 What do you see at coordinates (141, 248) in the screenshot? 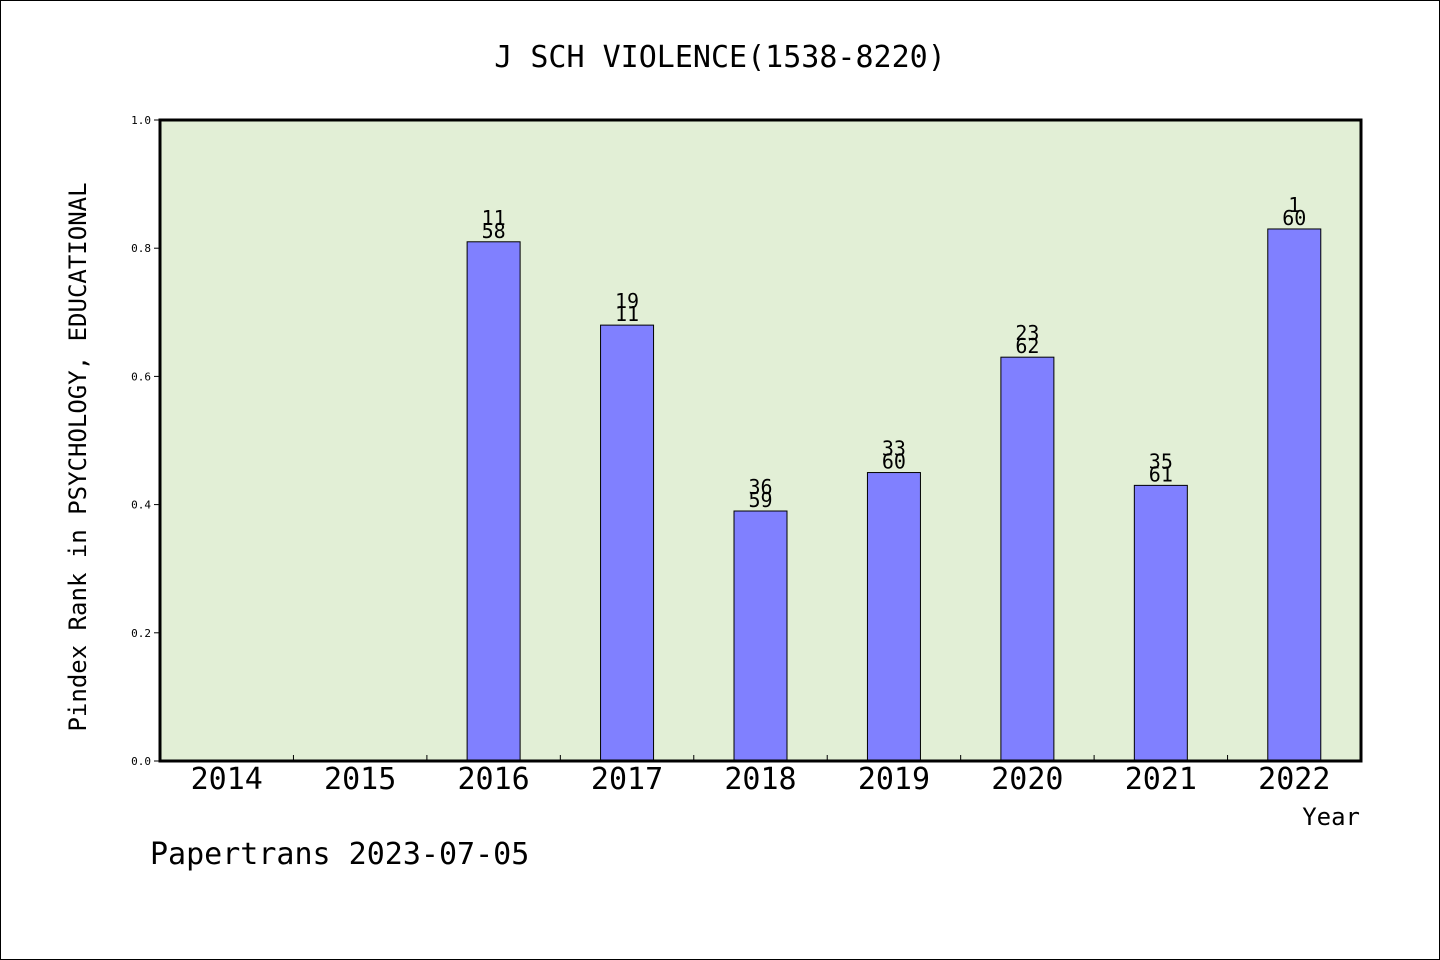
I see `y-tick-label: 0.8` at bounding box center [141, 248].